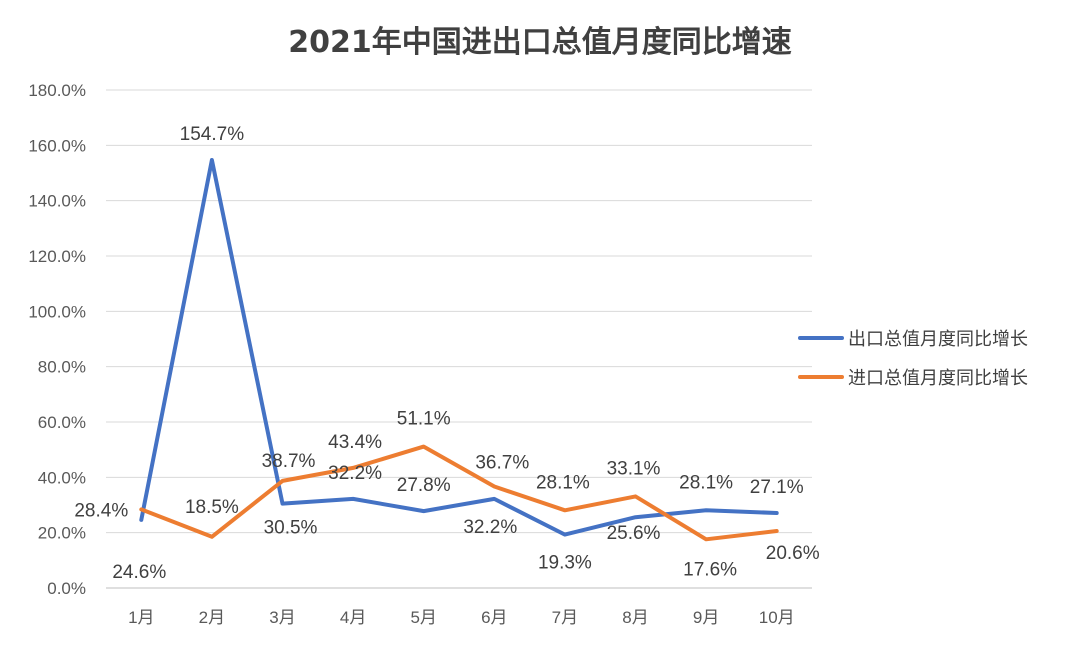 The image size is (1080, 650). I want to click on y-tick-label: 20.0%, so click(62, 533).